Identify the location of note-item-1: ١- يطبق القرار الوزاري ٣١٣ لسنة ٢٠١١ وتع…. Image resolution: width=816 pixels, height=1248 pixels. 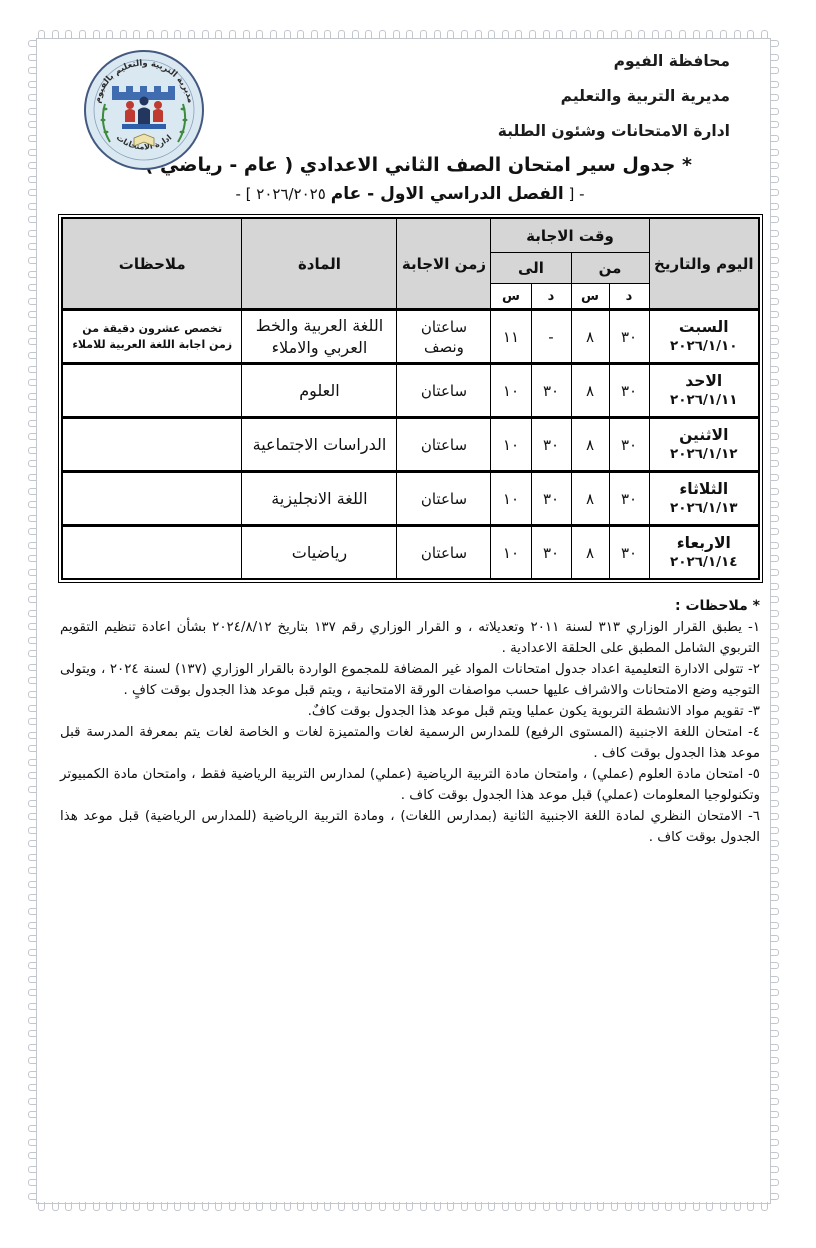
(410, 638).